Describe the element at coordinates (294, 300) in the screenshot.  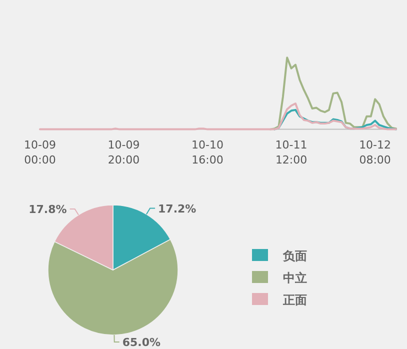
I see `legend-label: 正面` at that location.